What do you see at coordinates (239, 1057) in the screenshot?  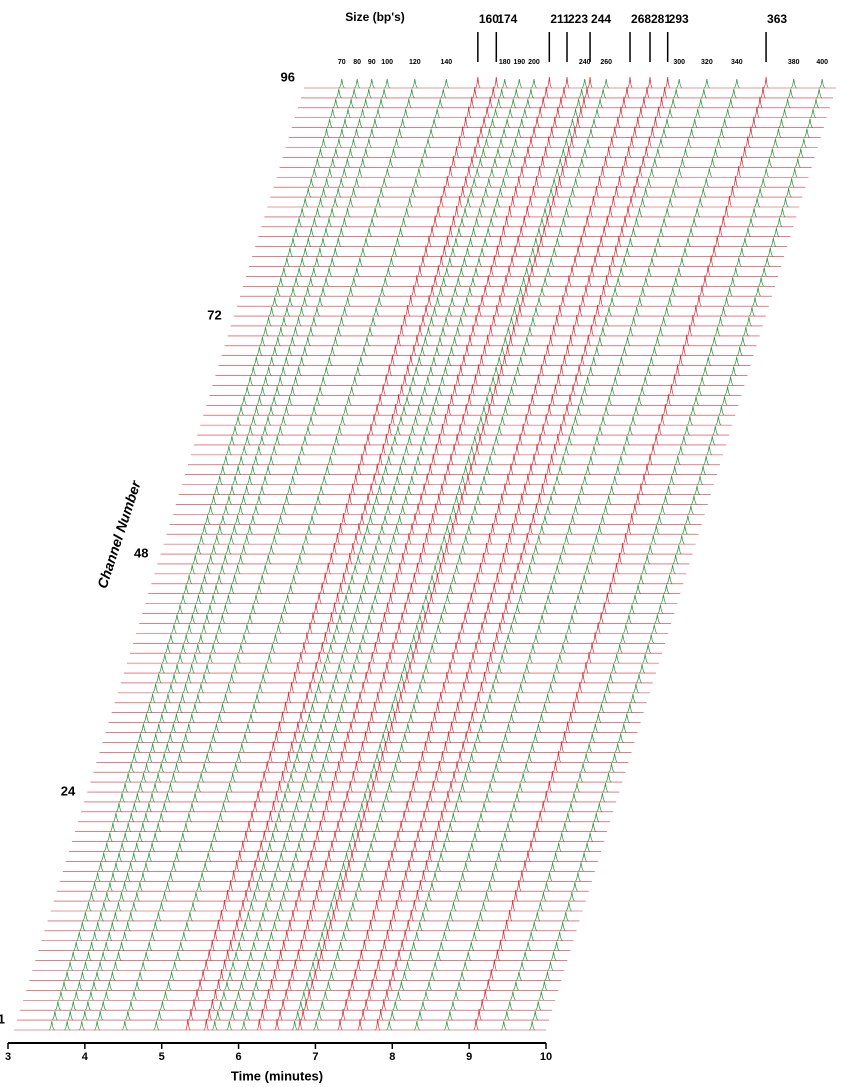 I see `x-tick-label: 6` at bounding box center [239, 1057].